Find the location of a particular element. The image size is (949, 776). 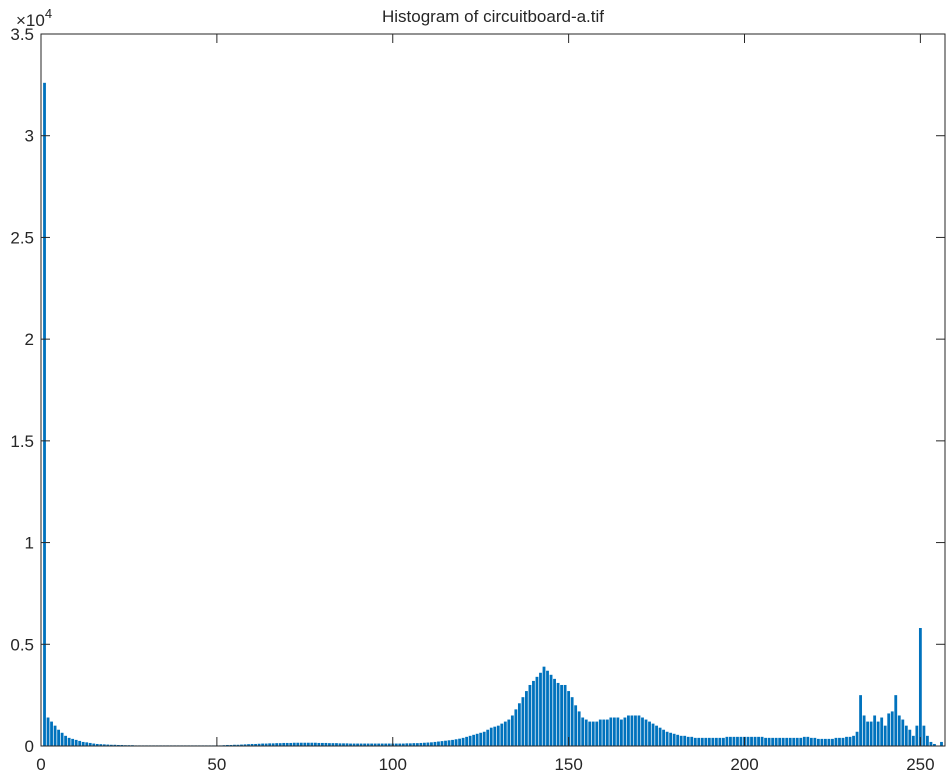

y-tick-label: 1 is located at coordinates (29, 543).